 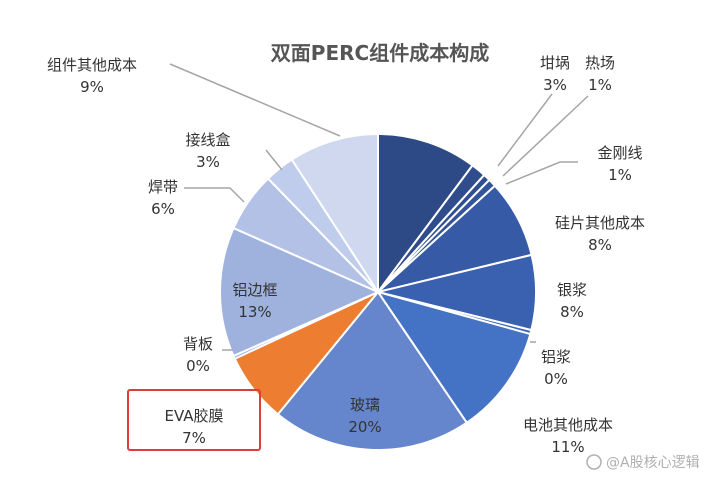 What do you see at coordinates (600, 223) in the screenshot?
I see `slice-name-label: 硅片其他成本` at bounding box center [600, 223].